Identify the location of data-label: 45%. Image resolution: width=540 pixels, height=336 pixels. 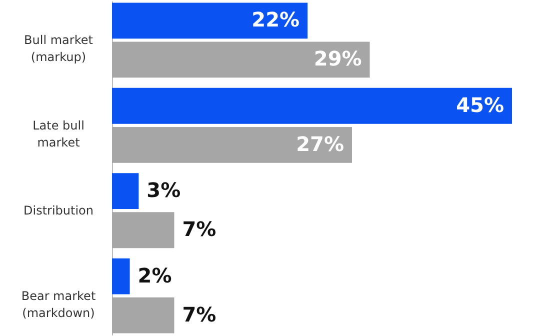
(480, 104).